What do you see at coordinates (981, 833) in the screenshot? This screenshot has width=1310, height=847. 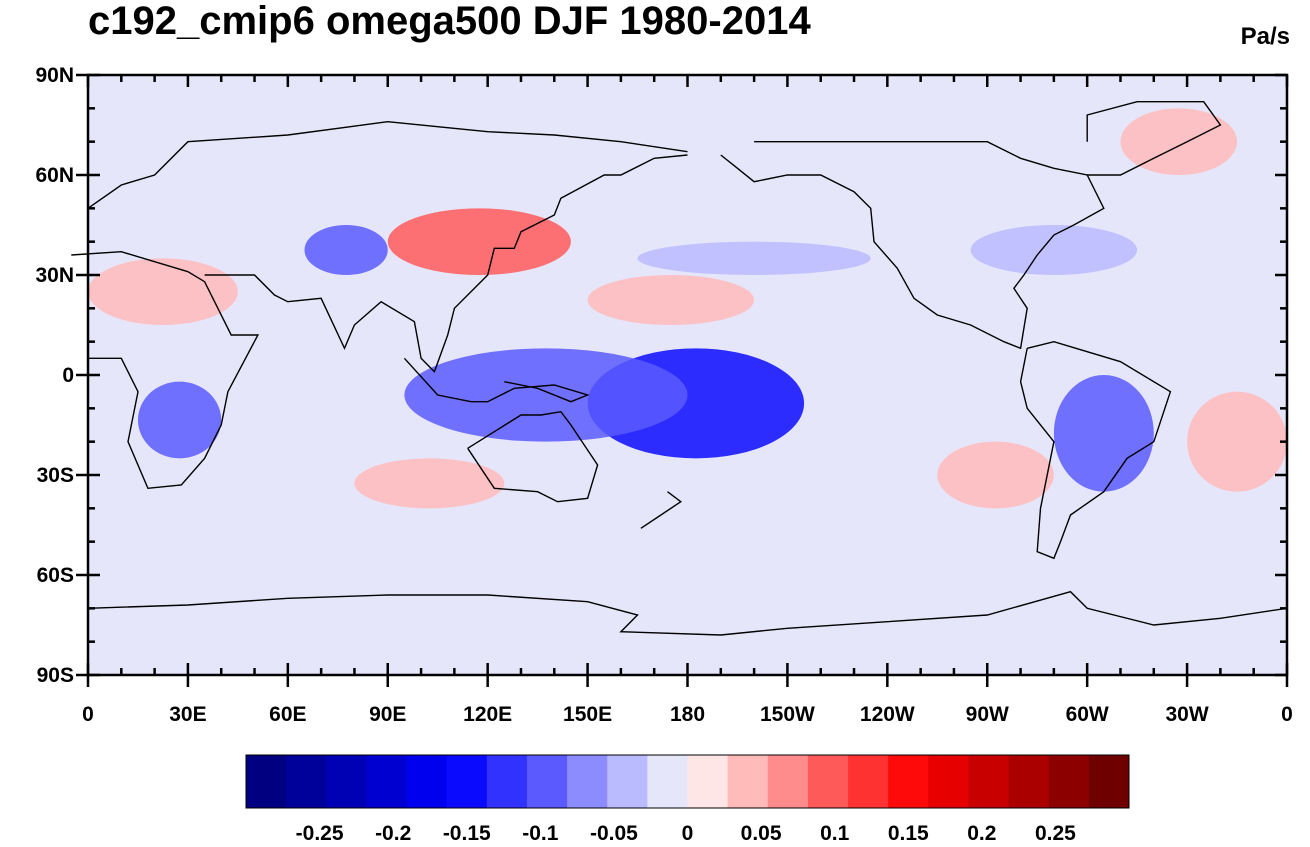 I see `colorbar-tick-label: 0.2` at bounding box center [981, 833].